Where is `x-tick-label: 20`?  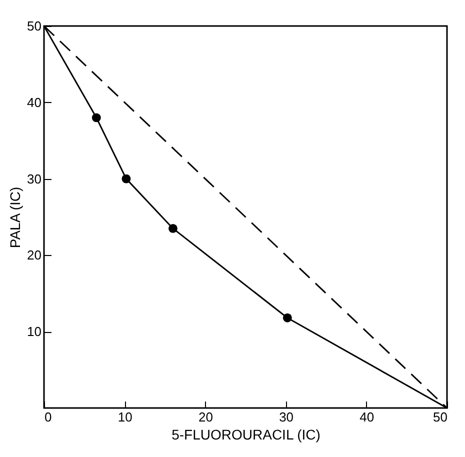
x-tick-label: 20 is located at coordinates (205, 417).